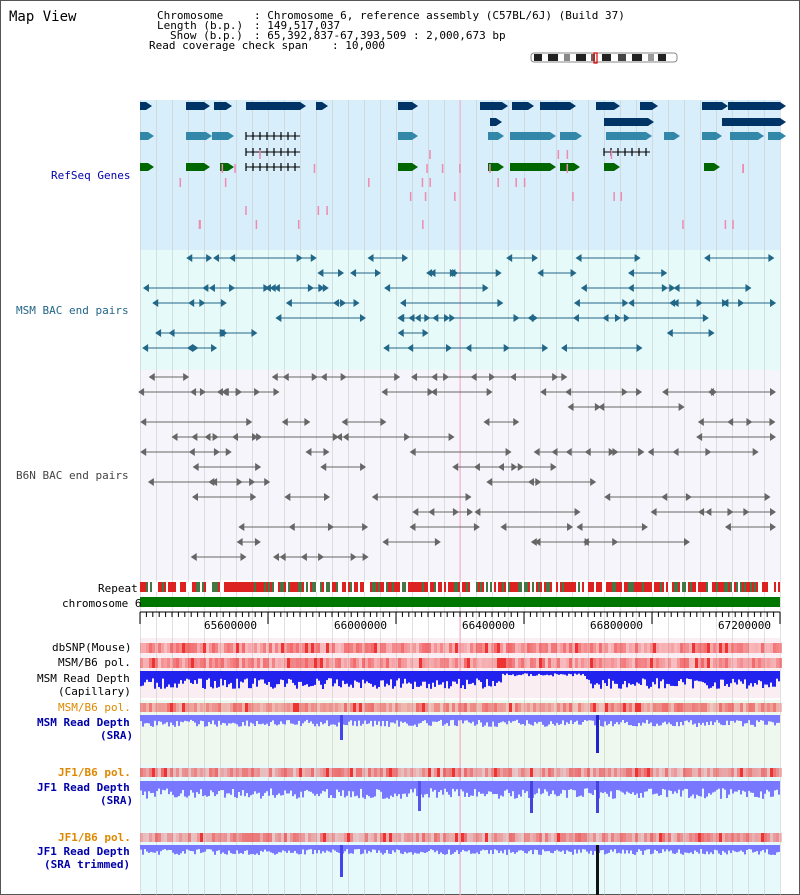 Image resolution: width=800 pixels, height=895 pixels. Describe the element at coordinates (118, 588) in the screenshot. I see `repeat-label: Repeat` at that location.